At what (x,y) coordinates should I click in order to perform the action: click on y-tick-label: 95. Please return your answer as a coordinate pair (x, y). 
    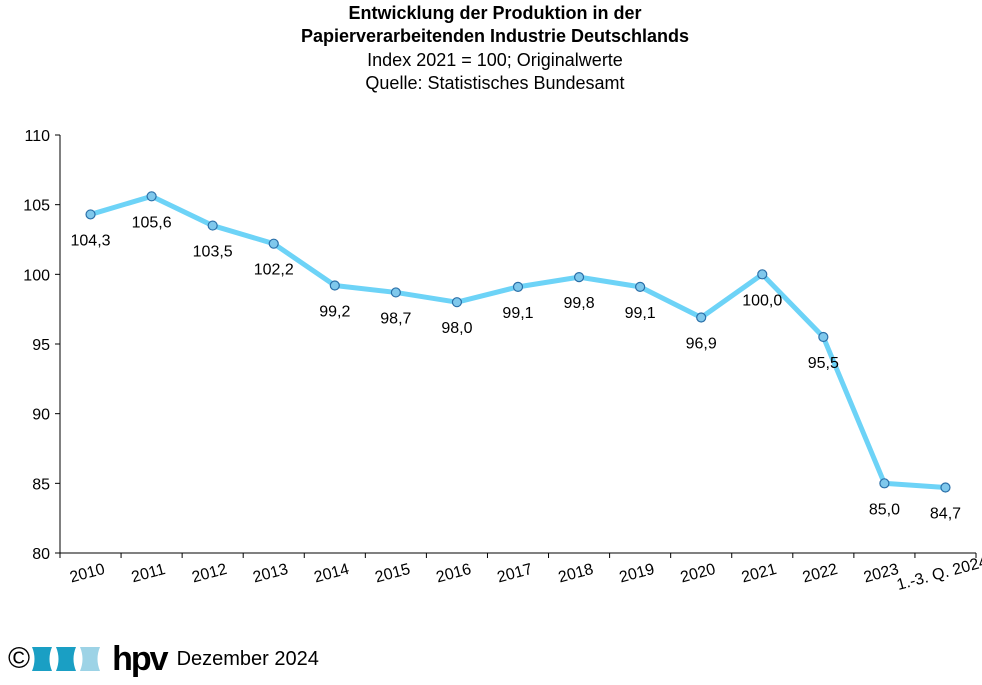
    Looking at the image, I should click on (41, 345).